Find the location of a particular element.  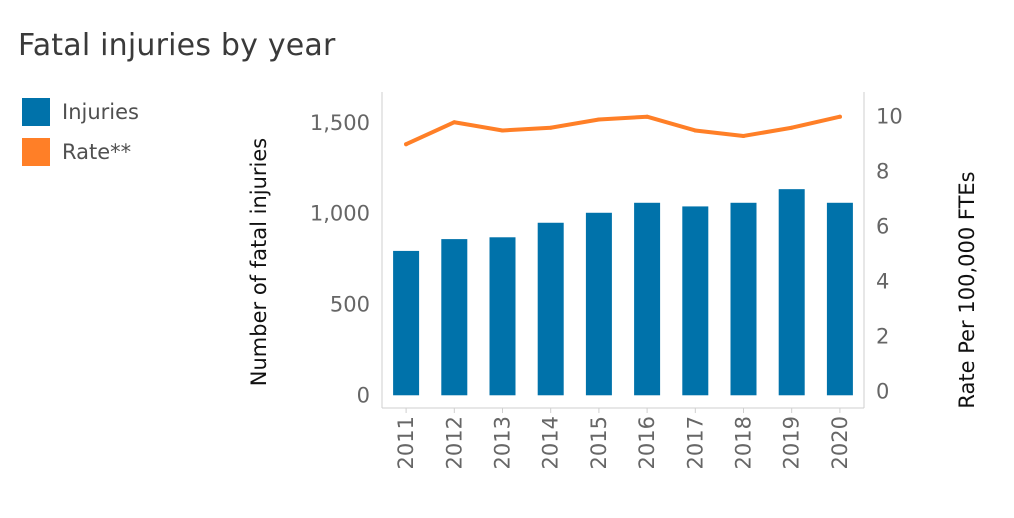

rate-line is located at coordinates (623, 130).